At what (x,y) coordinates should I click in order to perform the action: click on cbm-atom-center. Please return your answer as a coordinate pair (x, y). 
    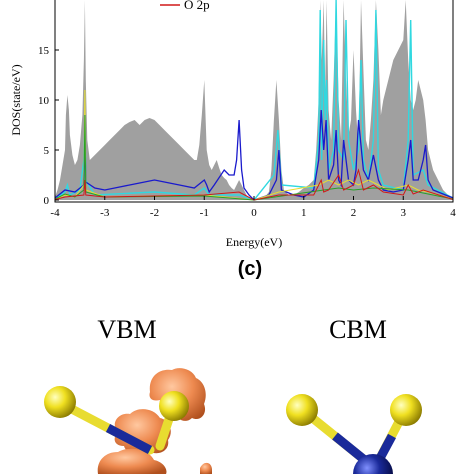
    Looking at the image, I should click on (373, 464).